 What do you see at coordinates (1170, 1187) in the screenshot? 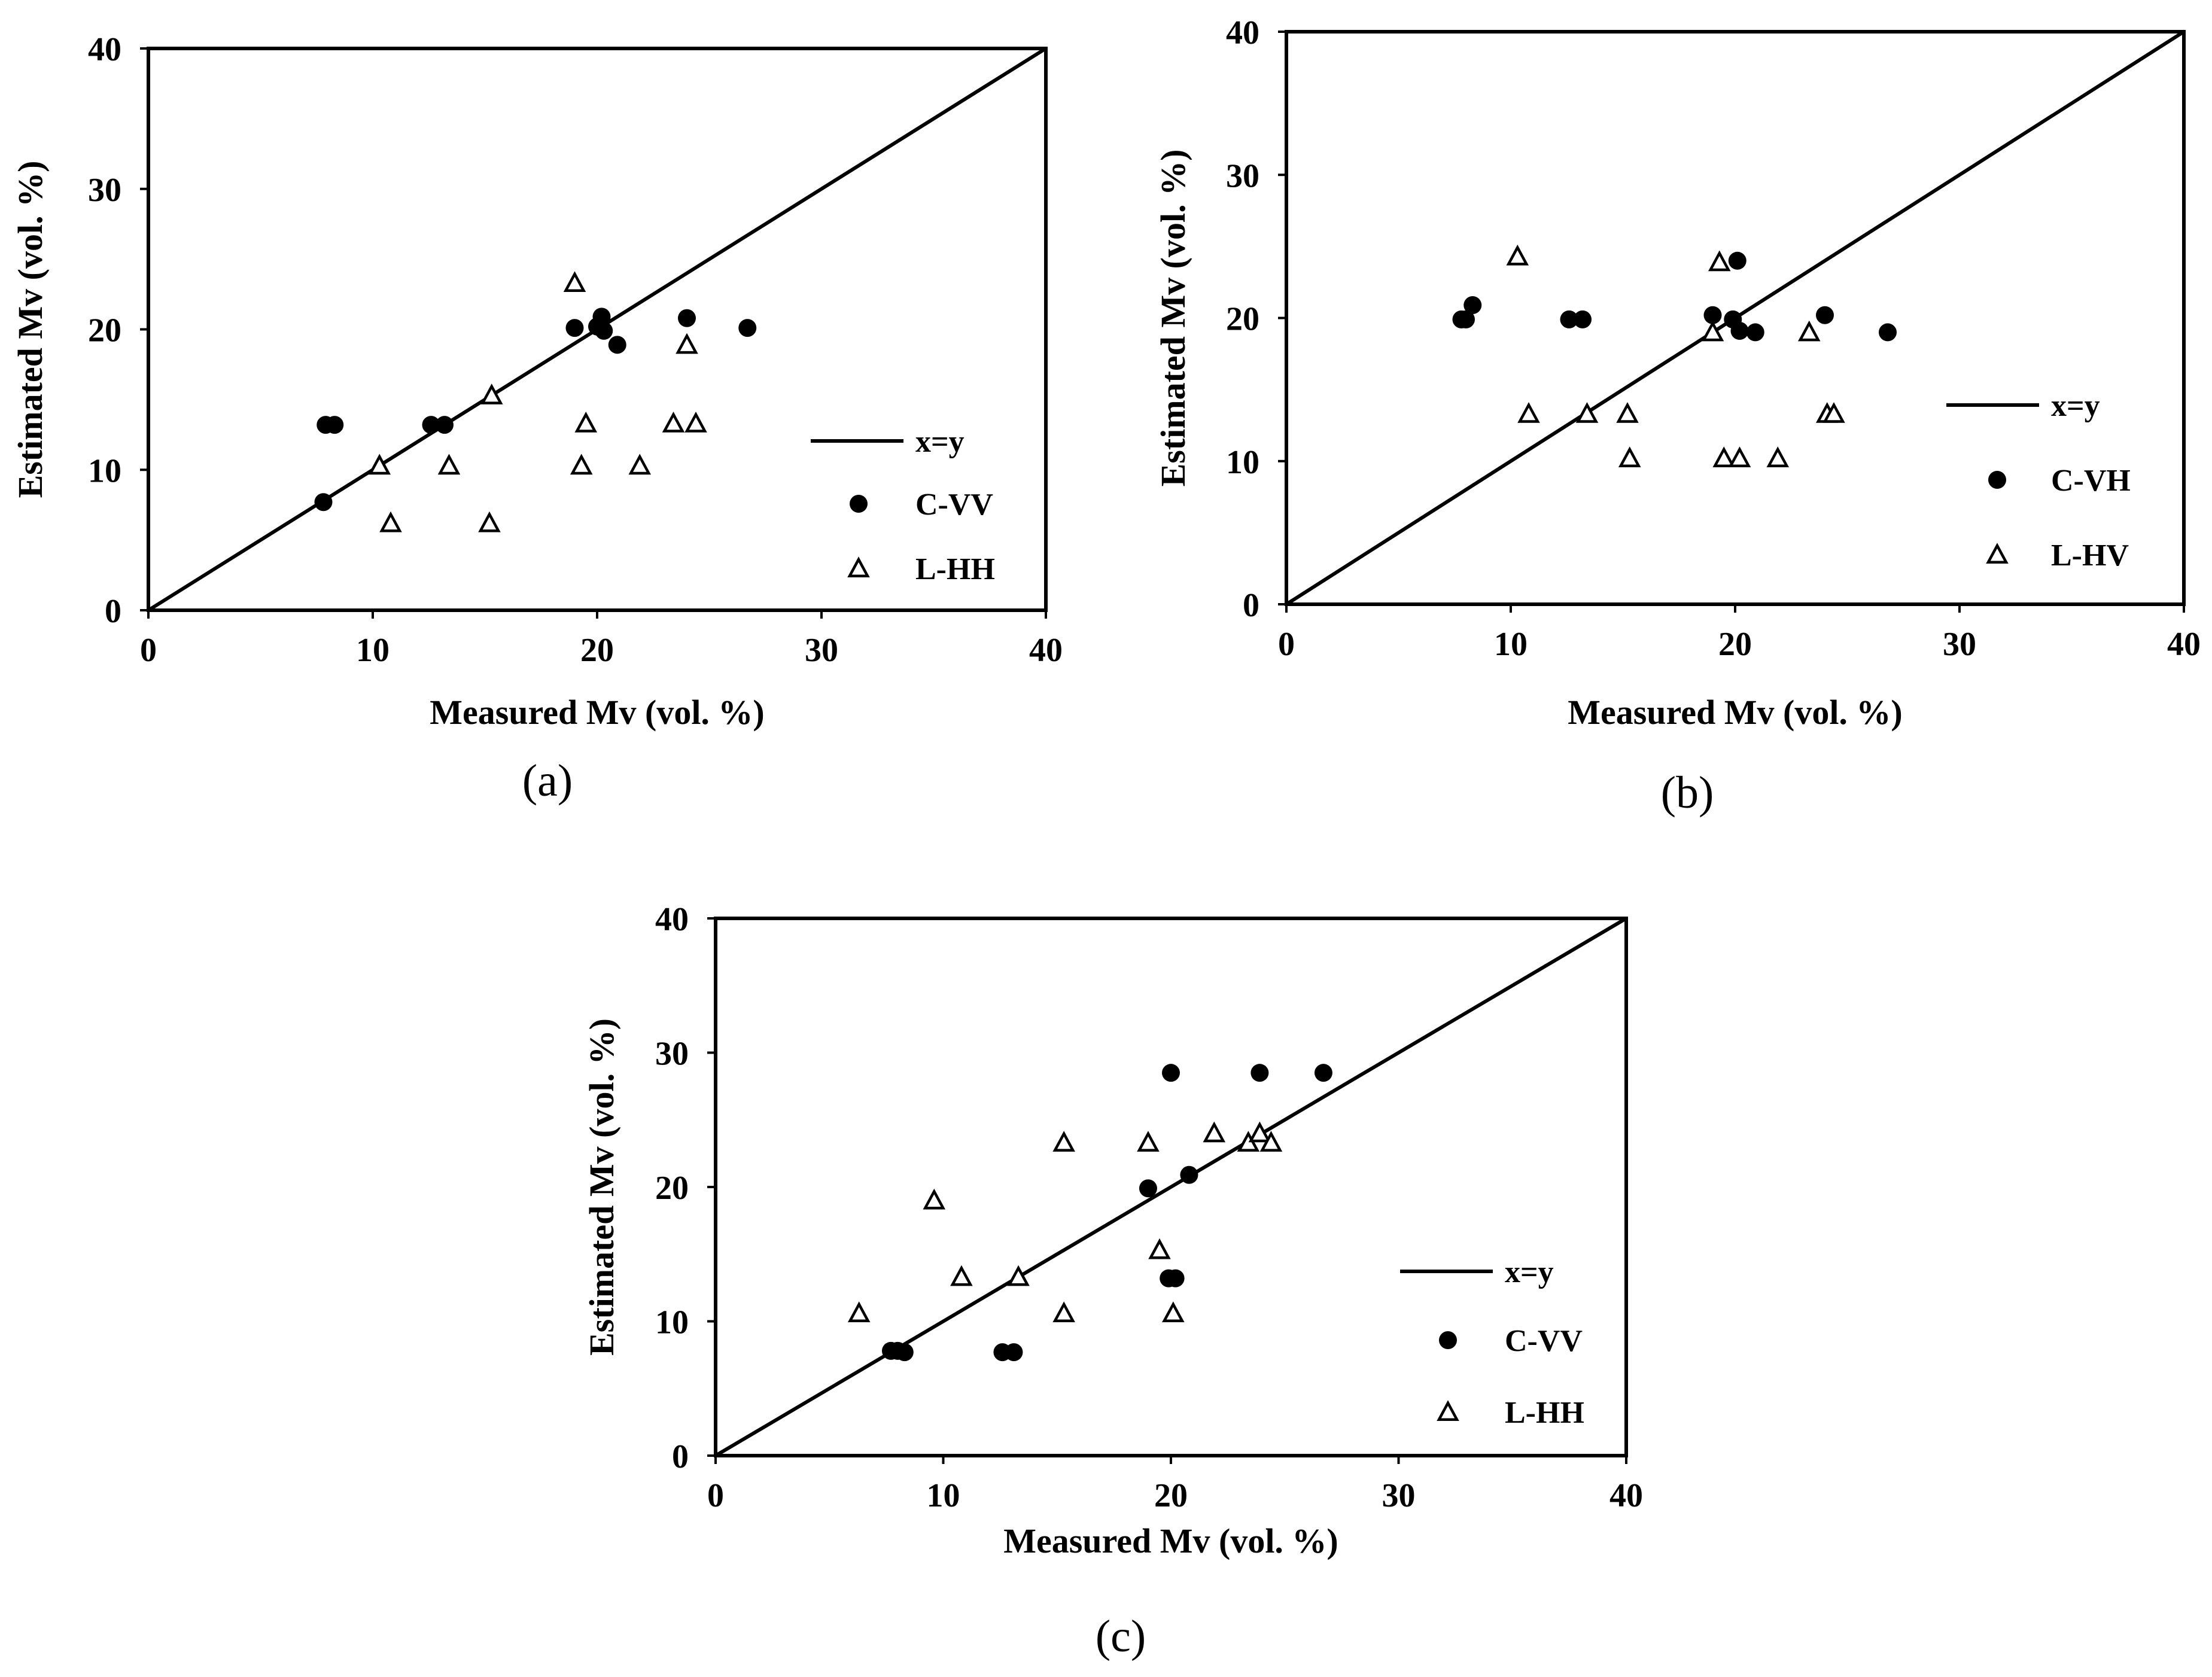
I see `reference-line` at bounding box center [1170, 1187].